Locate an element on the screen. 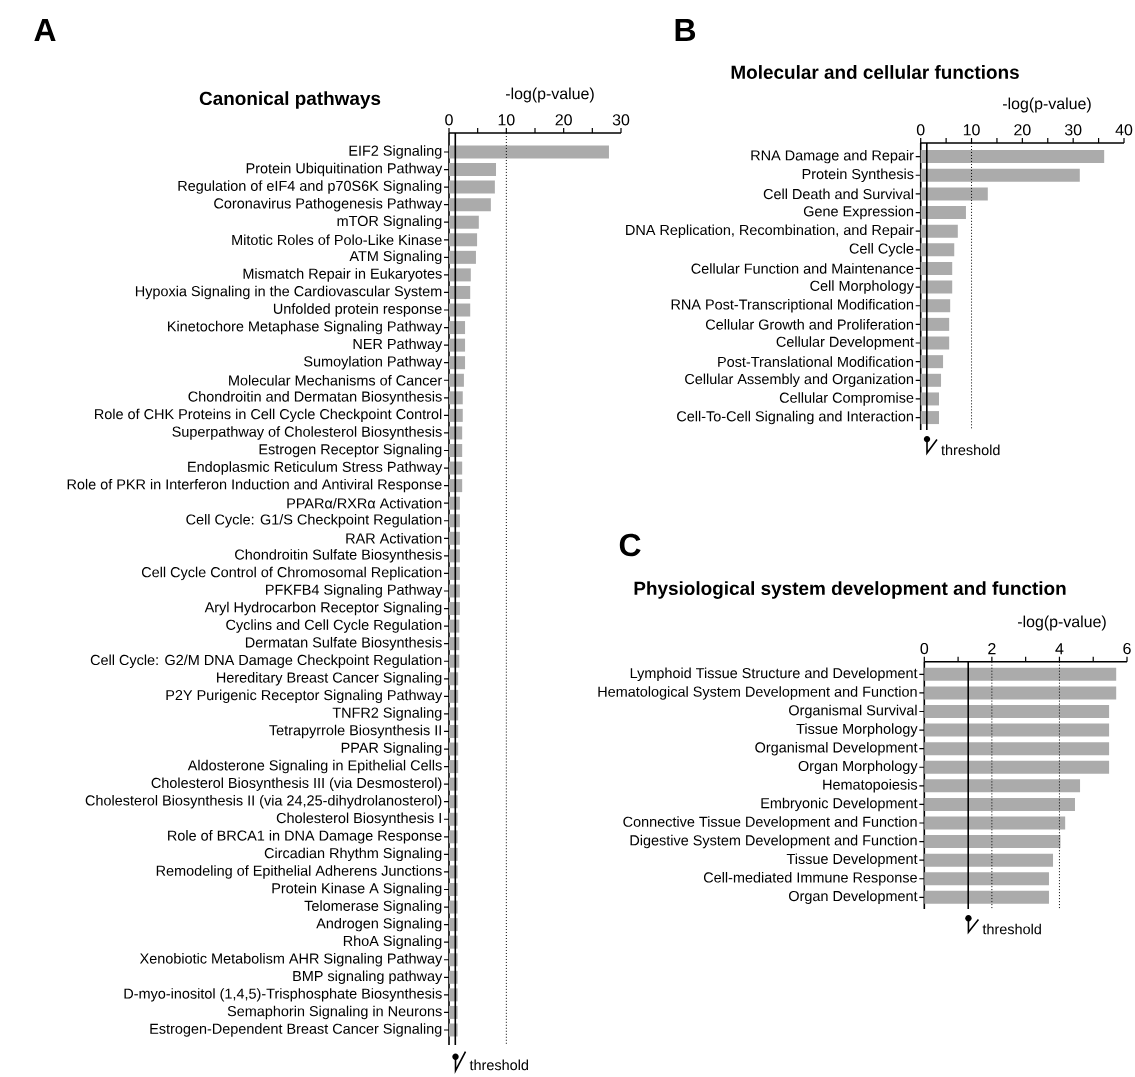 The image size is (1135, 1077). y-tick-label: Hypoxia Signaling in the Cardiovascular System is located at coordinates (288, 292).